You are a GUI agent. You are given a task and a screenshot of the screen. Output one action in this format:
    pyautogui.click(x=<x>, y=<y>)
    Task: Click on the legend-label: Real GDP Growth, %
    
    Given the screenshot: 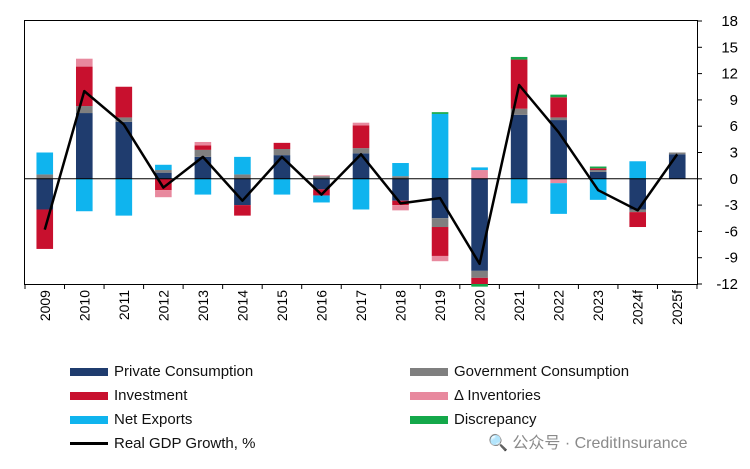 What is the action you would take?
    pyautogui.click(x=185, y=443)
    